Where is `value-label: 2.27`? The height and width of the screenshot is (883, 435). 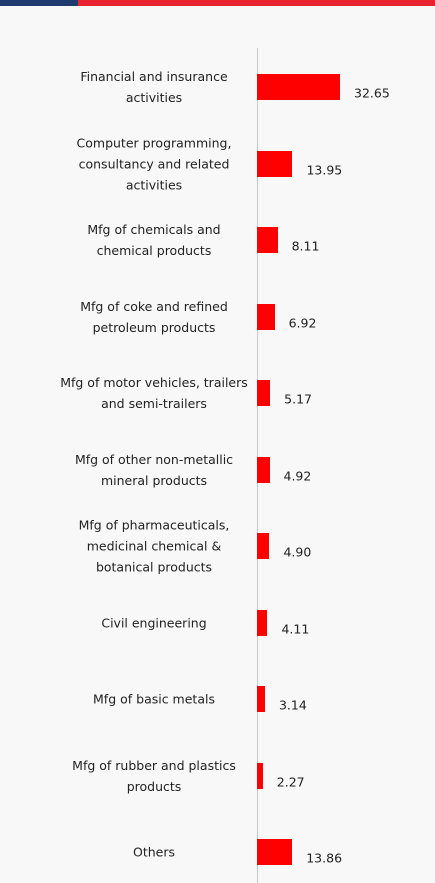
value-label: 2.27 is located at coordinates (290, 781).